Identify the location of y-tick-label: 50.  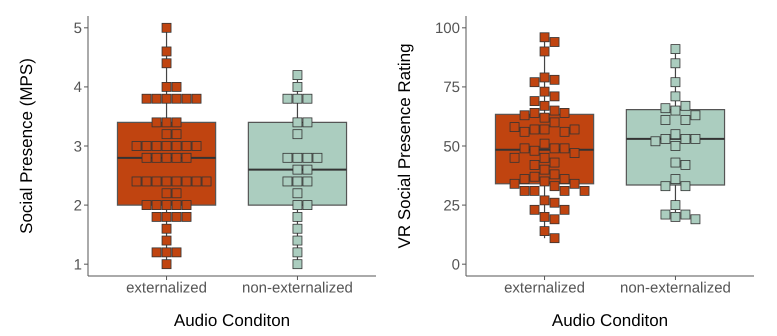
(451, 147).